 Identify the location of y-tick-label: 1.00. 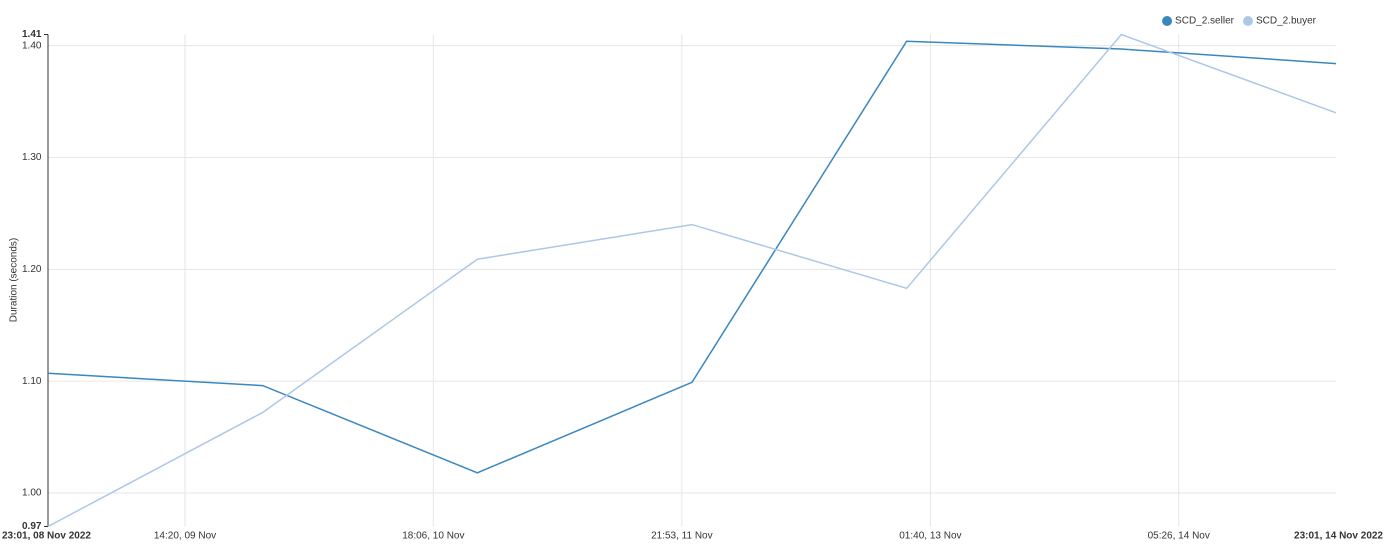
(32, 493).